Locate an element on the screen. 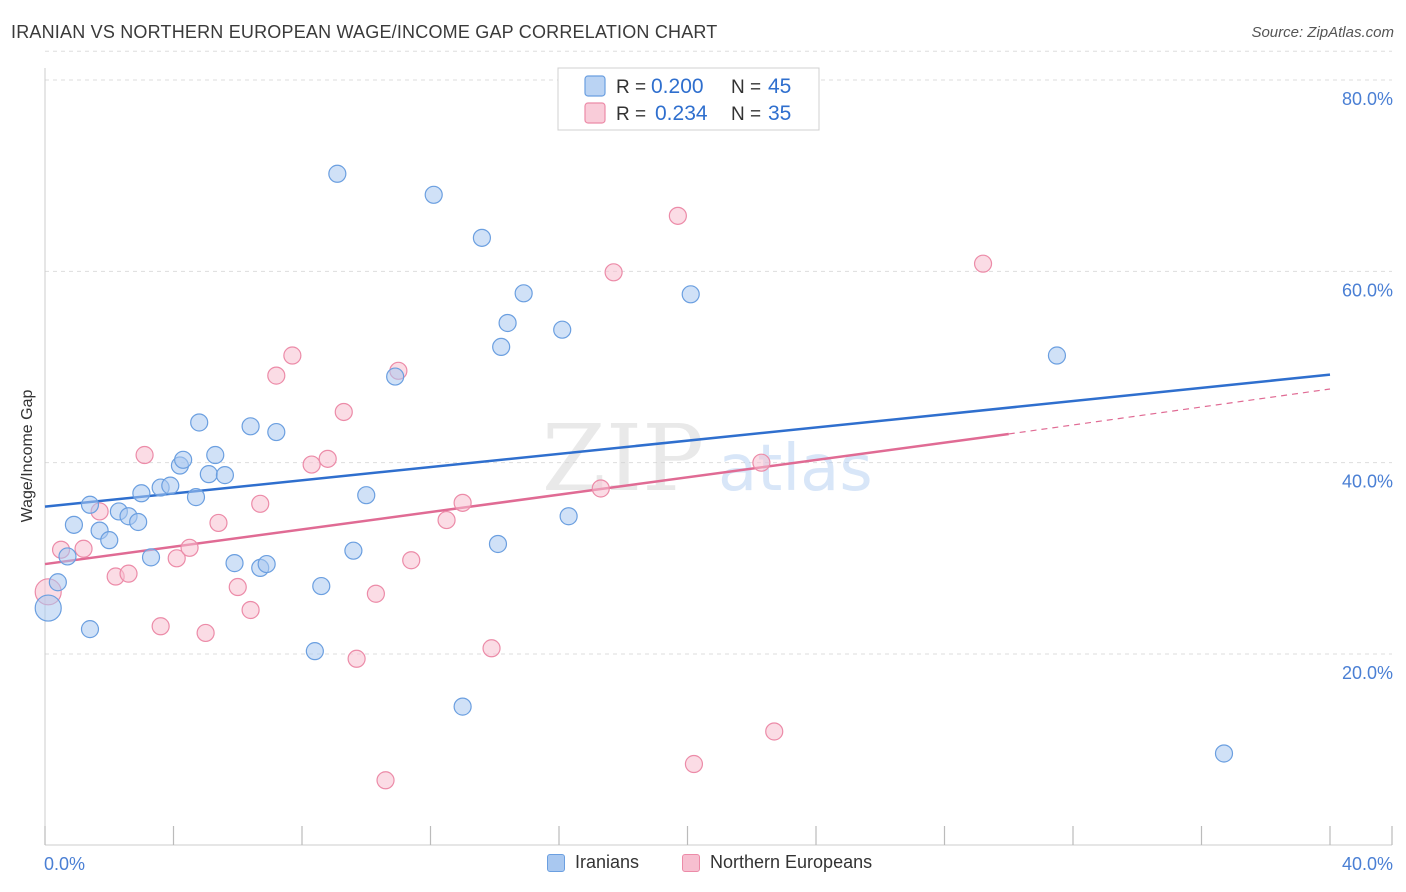 The width and height of the screenshot is (1406, 892). legend-n-label-1: N = is located at coordinates (746, 87).